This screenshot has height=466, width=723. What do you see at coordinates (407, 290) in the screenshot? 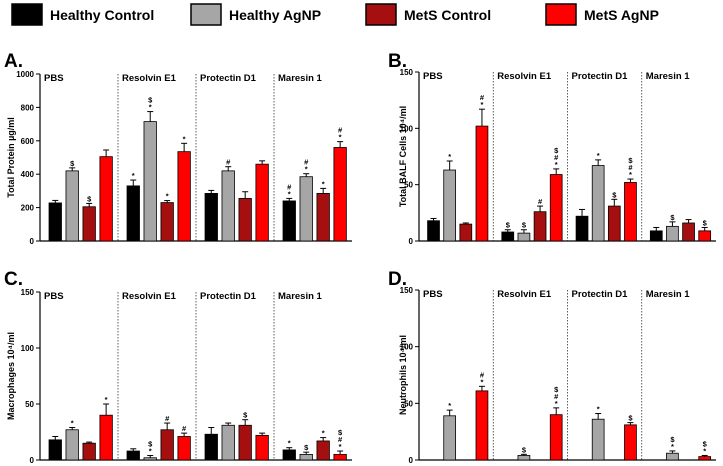
I see `y-tick-label: 150` at bounding box center [407, 290].